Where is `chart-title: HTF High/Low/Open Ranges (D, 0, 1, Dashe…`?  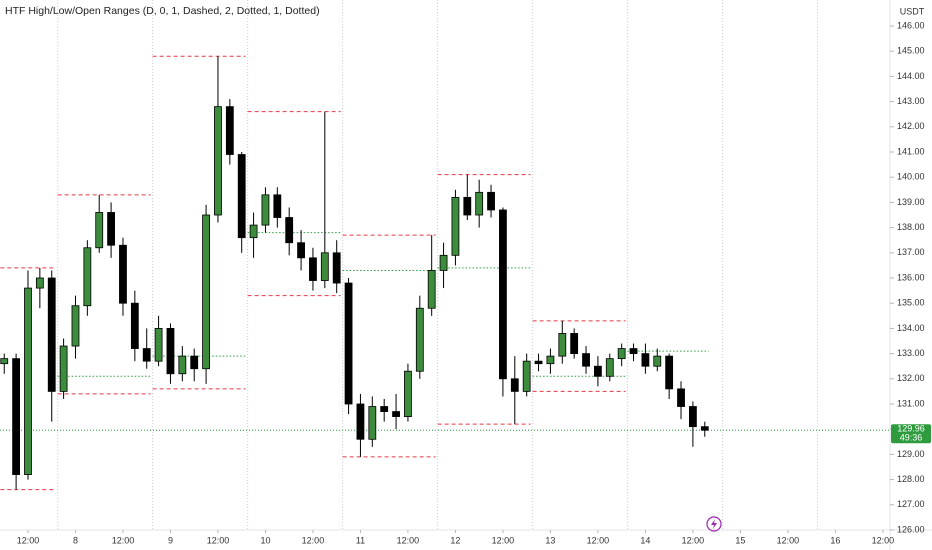
chart-title: HTF High/Low/Open Ranges (D, 0, 1, Dashe… is located at coordinates (162, 11).